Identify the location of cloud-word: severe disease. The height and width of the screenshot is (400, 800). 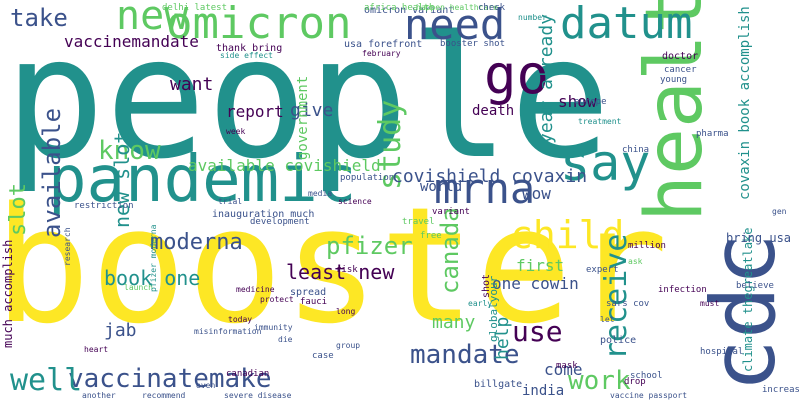
(258, 395).